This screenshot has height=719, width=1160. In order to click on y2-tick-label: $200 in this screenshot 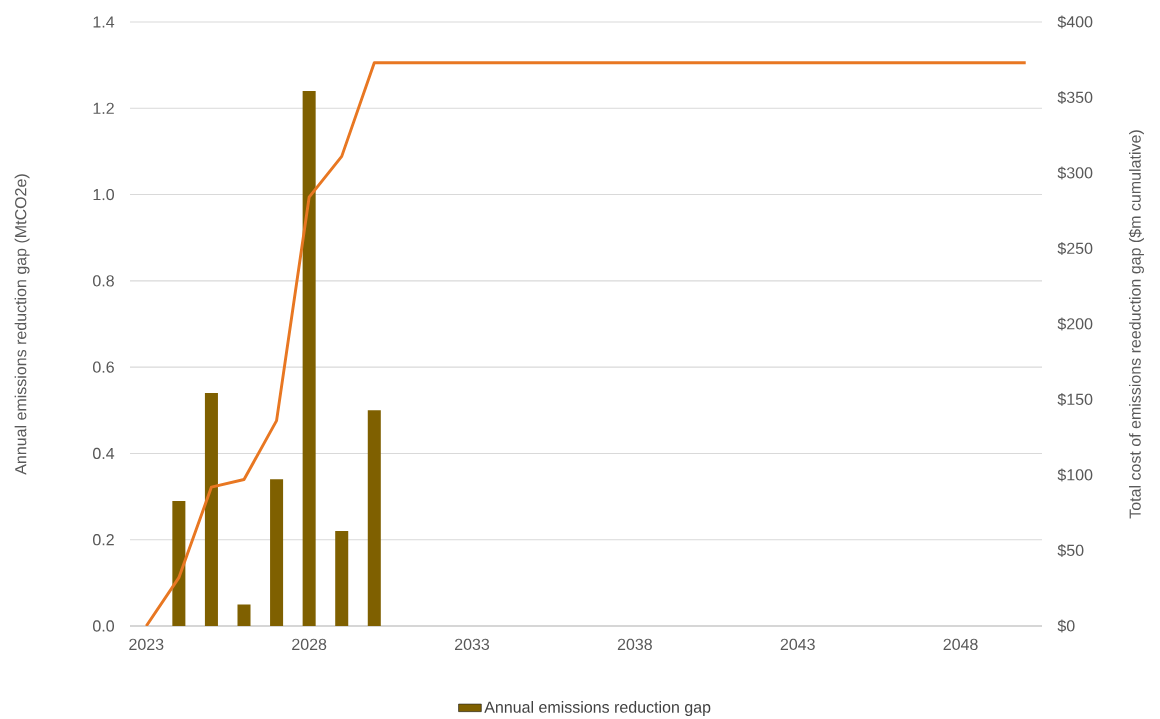, I will do `click(1075, 324)`.